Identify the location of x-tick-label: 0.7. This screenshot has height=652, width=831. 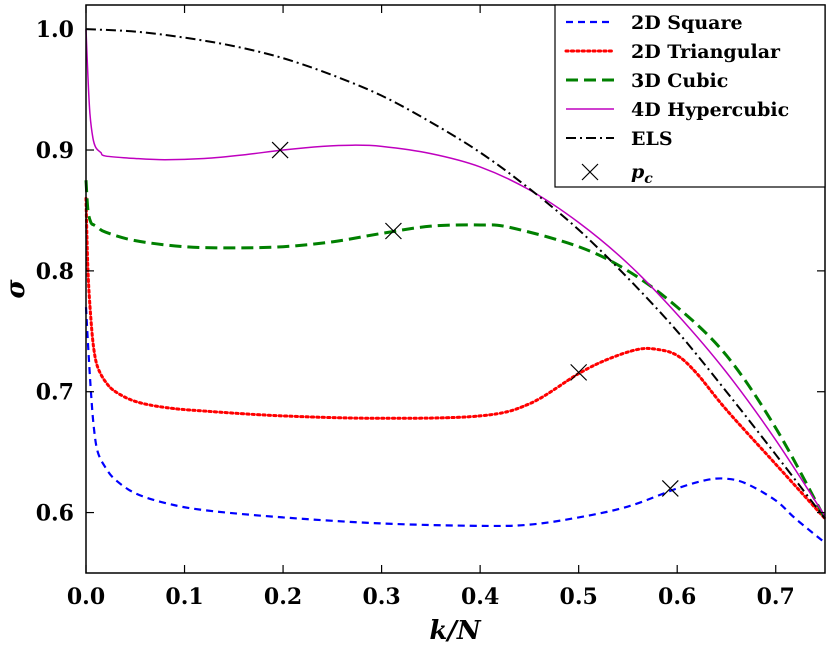
(776, 597).